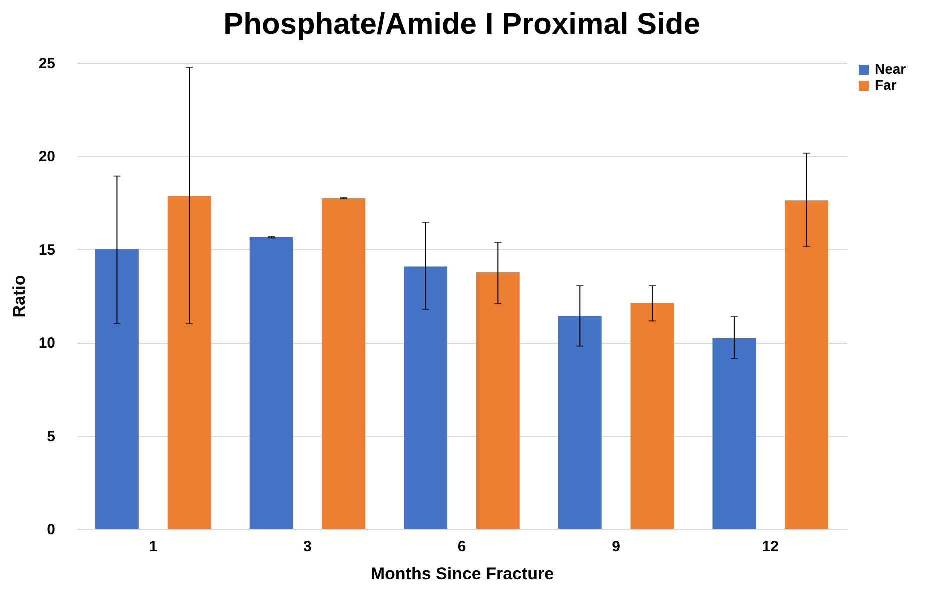  What do you see at coordinates (47, 250) in the screenshot?
I see `y-tick-label: 15` at bounding box center [47, 250].